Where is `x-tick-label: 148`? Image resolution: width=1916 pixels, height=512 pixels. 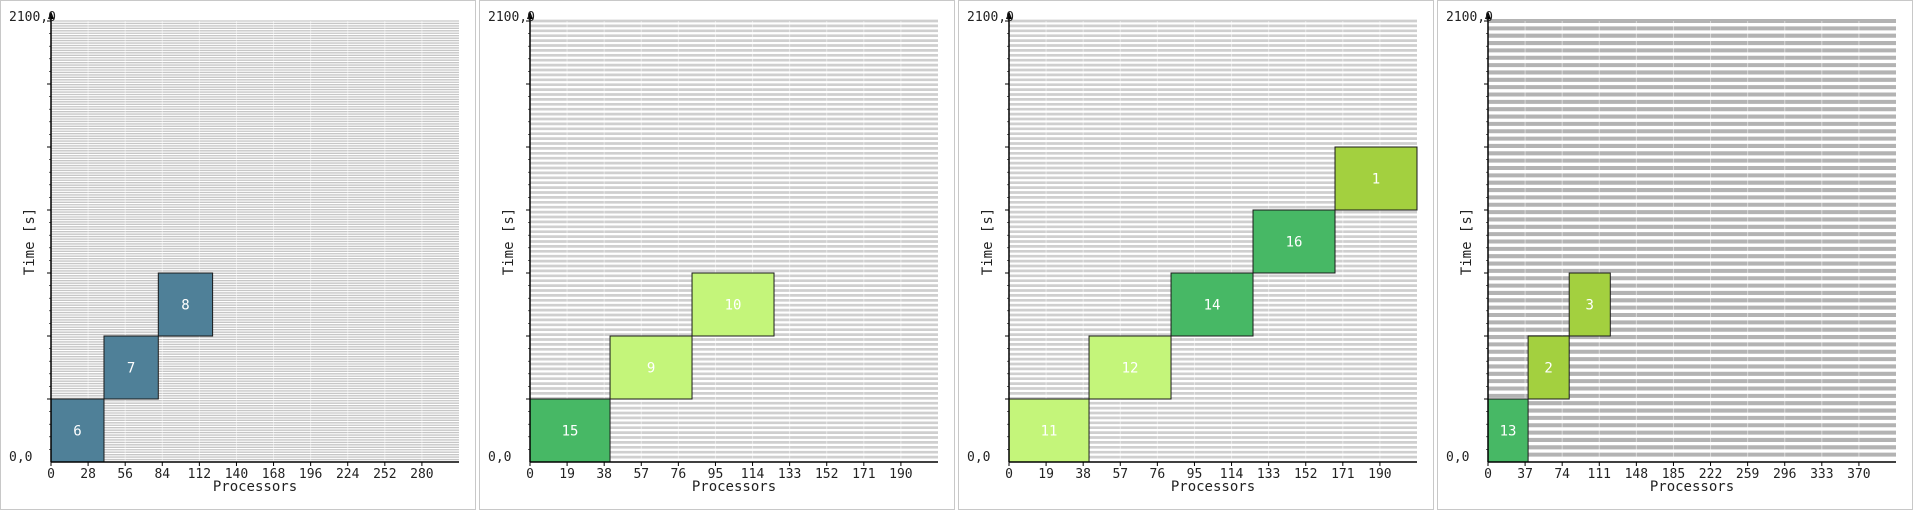
x-tick-label: 148 is located at coordinates (1636, 474).